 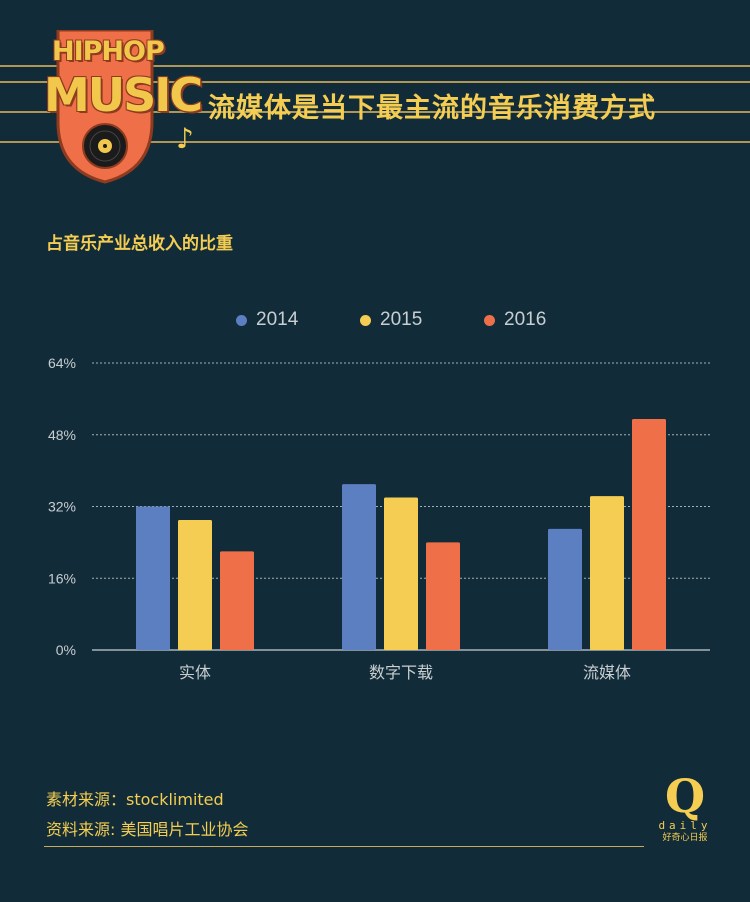 I want to click on y-tick-label: 48%, so click(x=62, y=435).